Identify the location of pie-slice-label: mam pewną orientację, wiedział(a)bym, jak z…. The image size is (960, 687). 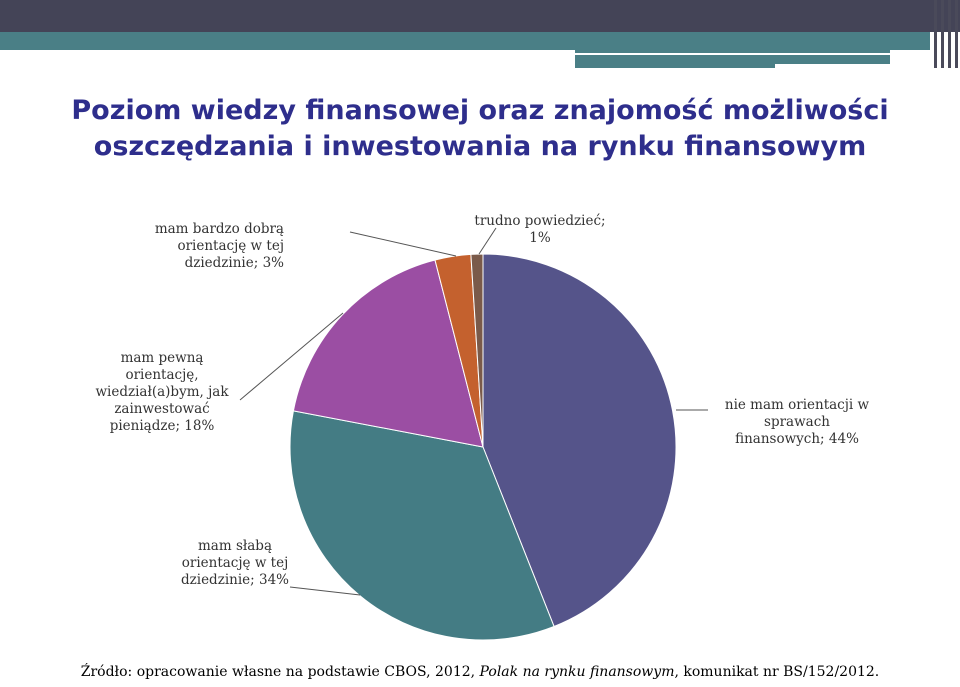
(162, 392).